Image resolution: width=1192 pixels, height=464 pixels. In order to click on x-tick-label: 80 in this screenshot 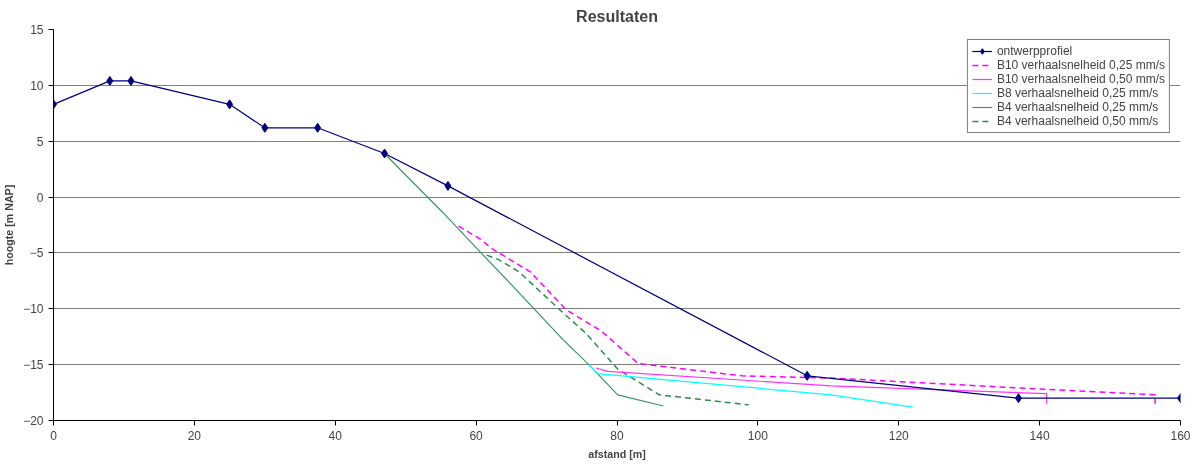, I will do `click(617, 435)`.